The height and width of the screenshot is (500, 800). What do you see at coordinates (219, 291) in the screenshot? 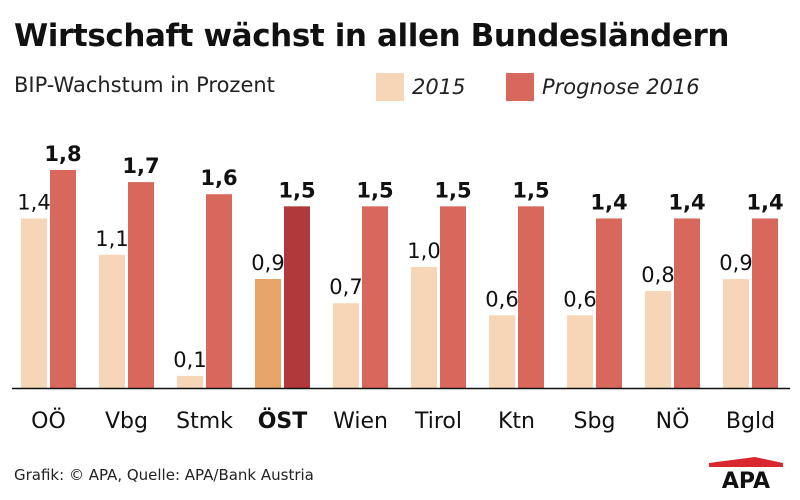
I see `bar-2016-2-stmk` at bounding box center [219, 291].